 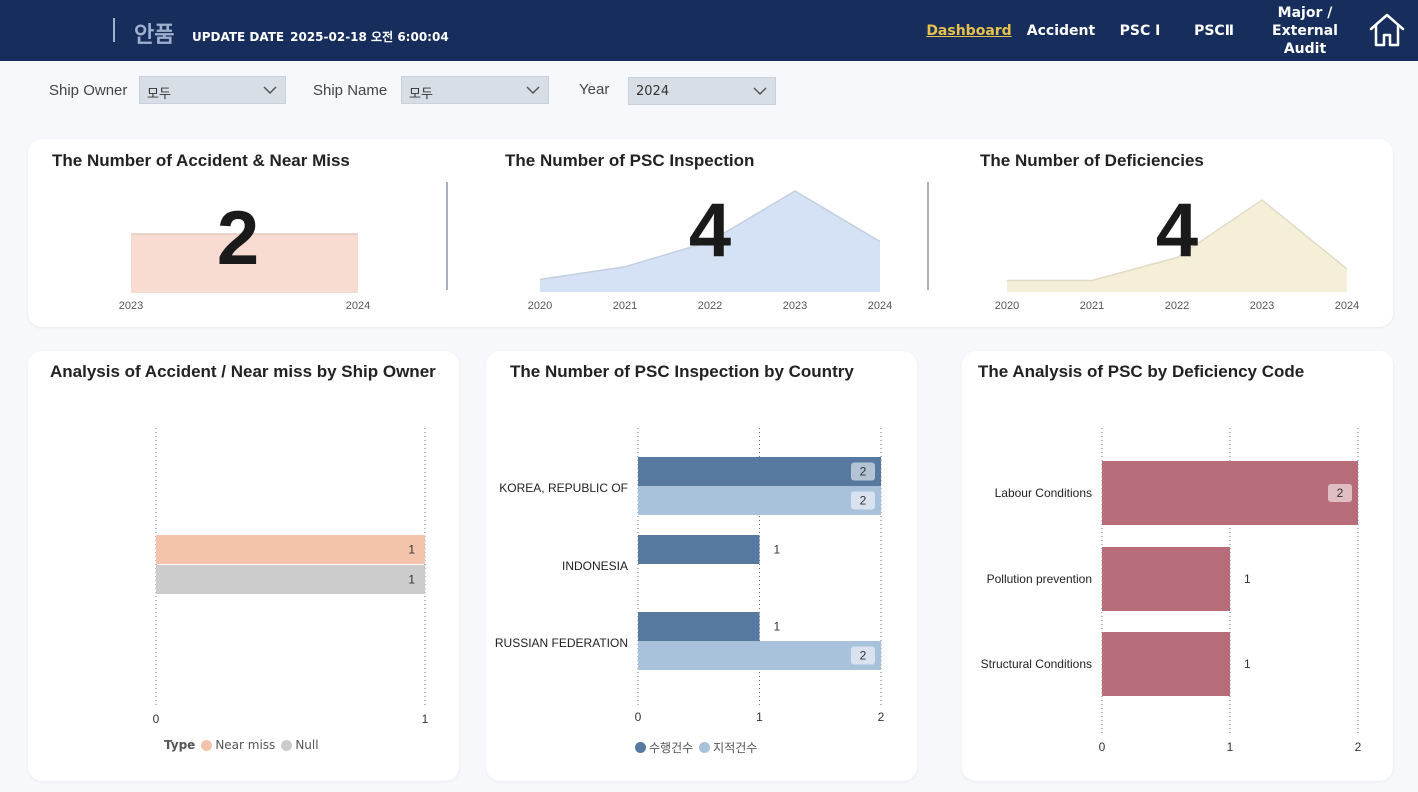 I want to click on nav-accident: Accident, so click(x=1061, y=30).